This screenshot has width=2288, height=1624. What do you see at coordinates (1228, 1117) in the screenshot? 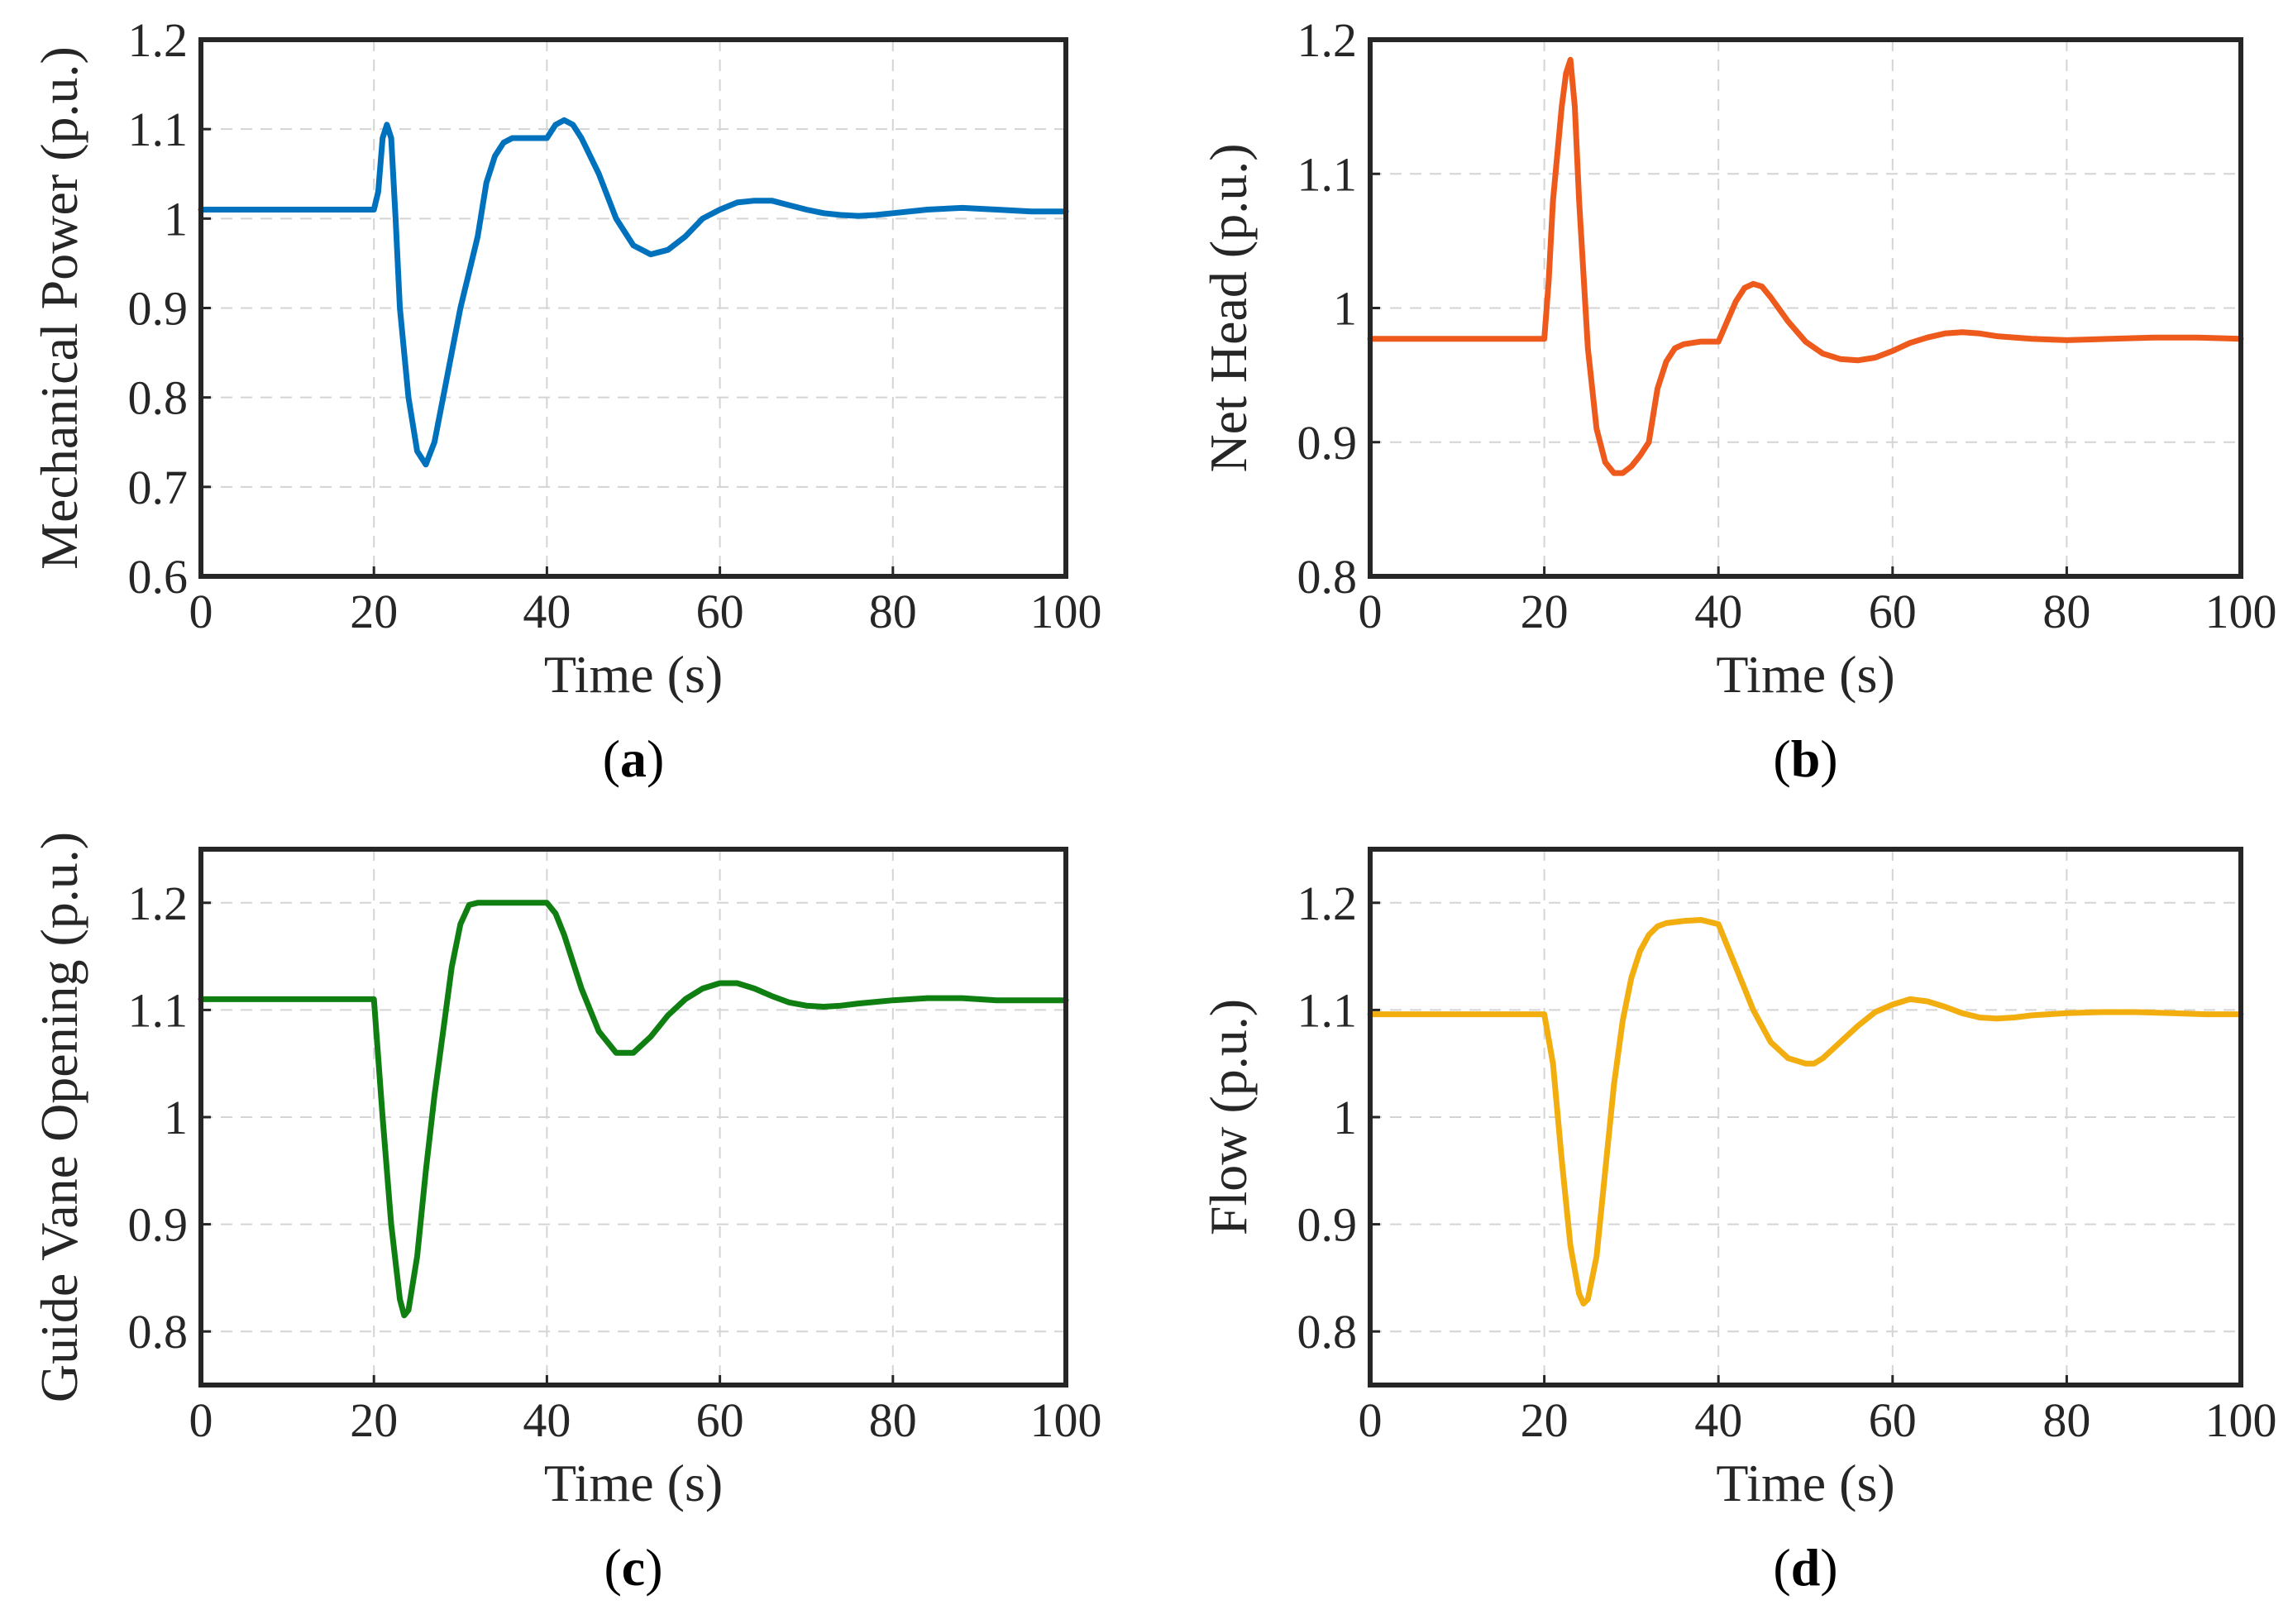
I see `y-axis-label-d: Flow (p.u.)` at bounding box center [1228, 1117].